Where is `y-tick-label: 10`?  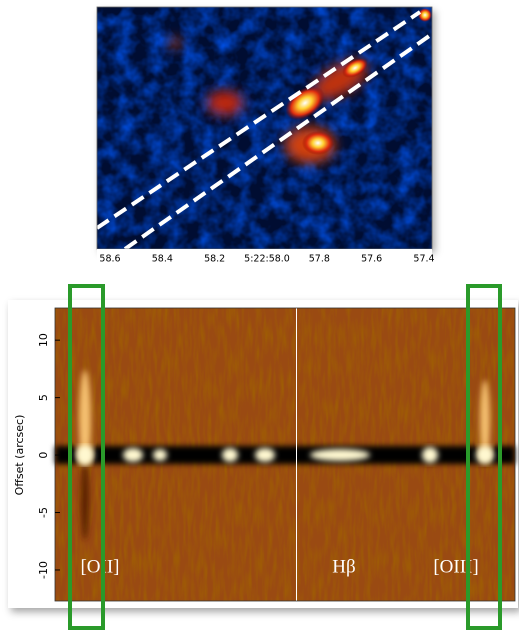
y-tick-label: 10 is located at coordinates (43, 340).